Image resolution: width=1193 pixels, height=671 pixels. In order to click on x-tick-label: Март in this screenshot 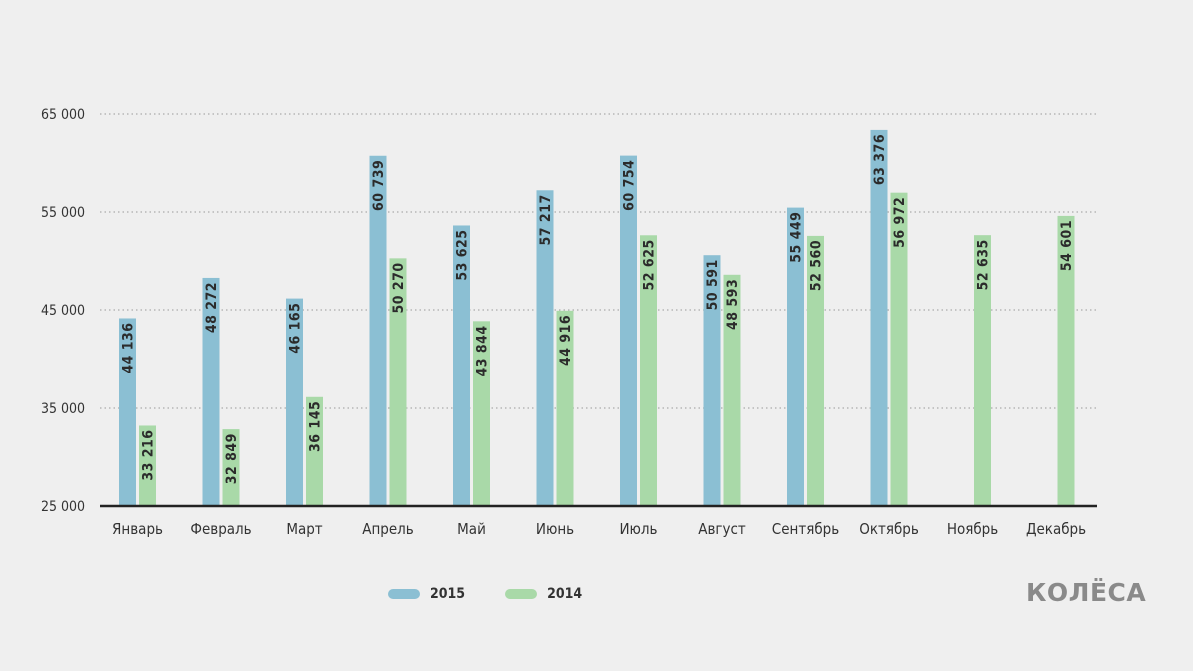, I will do `click(304, 529)`.